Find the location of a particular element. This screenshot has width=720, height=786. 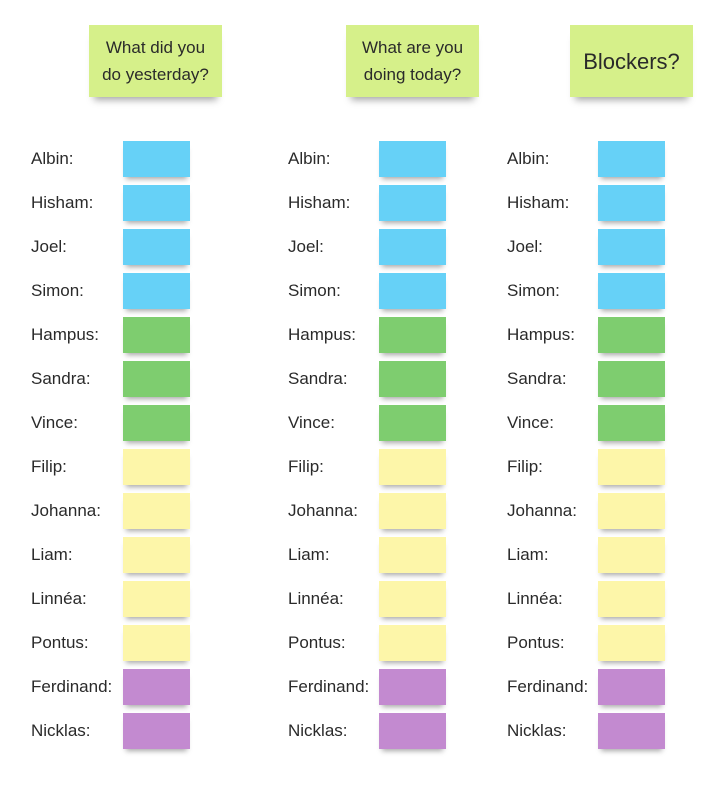

header-note-text: What did you do yesterday? is located at coordinates (155, 61).